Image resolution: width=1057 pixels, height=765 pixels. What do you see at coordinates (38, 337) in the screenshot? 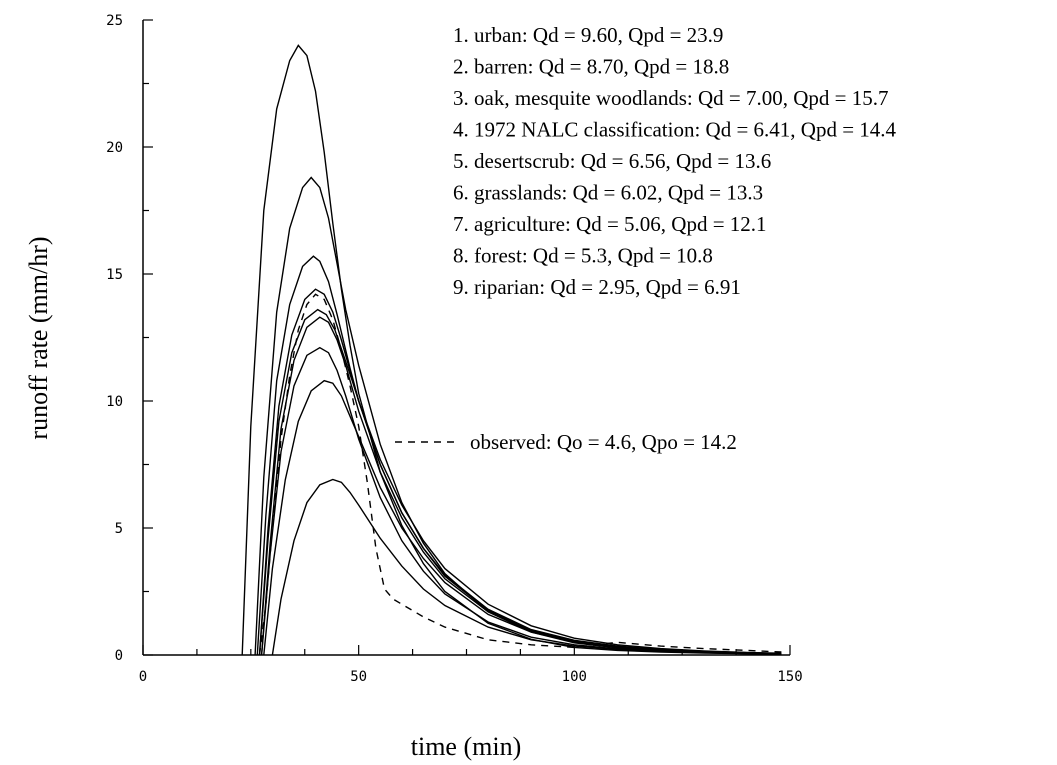
I see `y-axis-title: runoff rate (mm/hr)` at bounding box center [38, 337].